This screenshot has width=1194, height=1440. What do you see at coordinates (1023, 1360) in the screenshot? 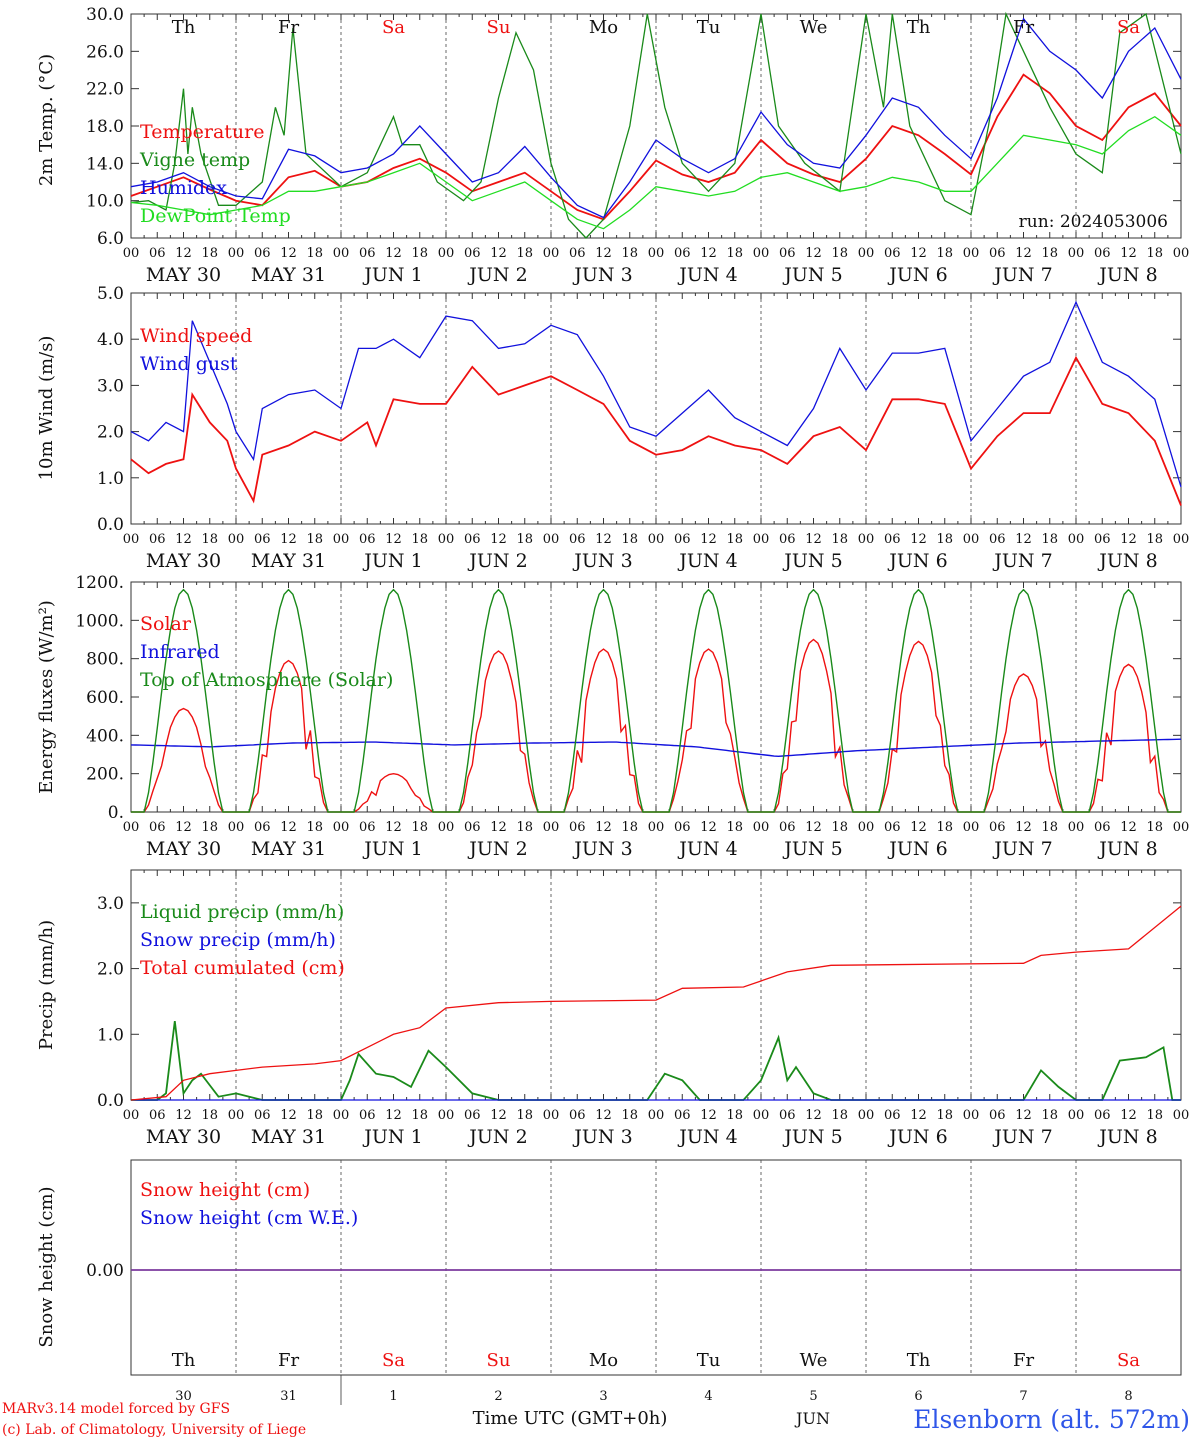
I see `weekday-label: Fr` at bounding box center [1023, 1360].